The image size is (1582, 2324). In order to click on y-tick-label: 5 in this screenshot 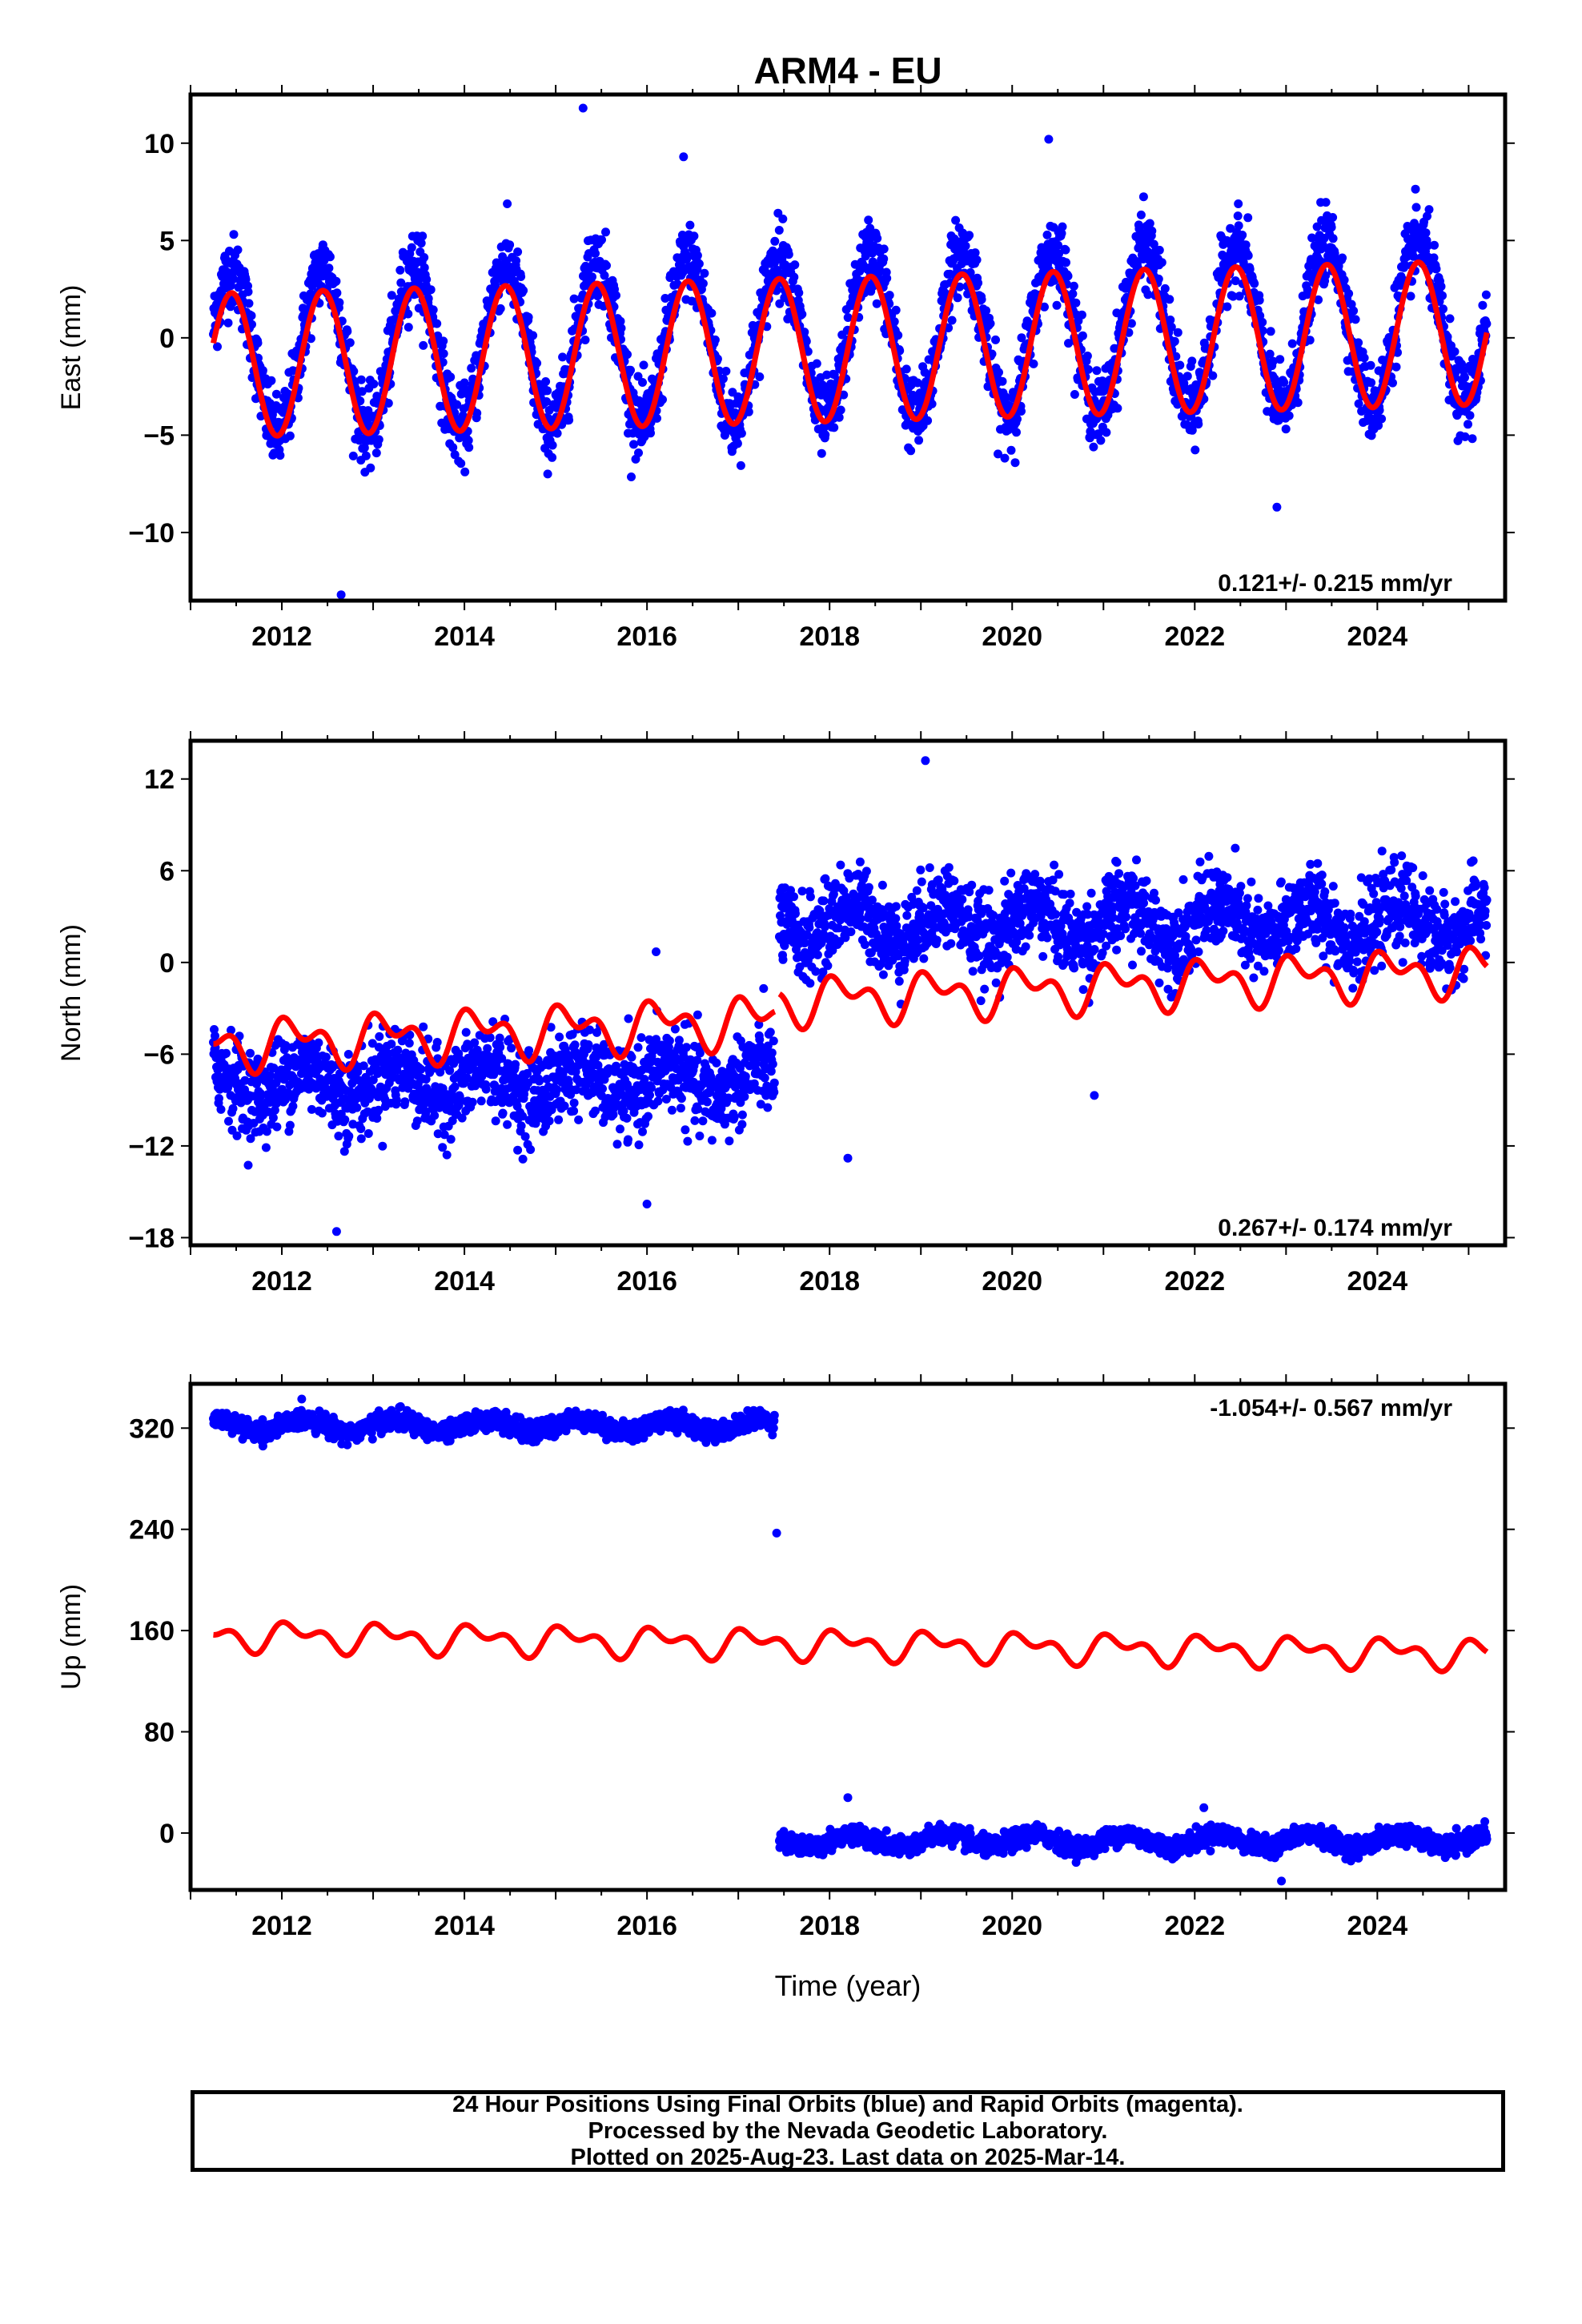, I will do `click(167, 241)`.